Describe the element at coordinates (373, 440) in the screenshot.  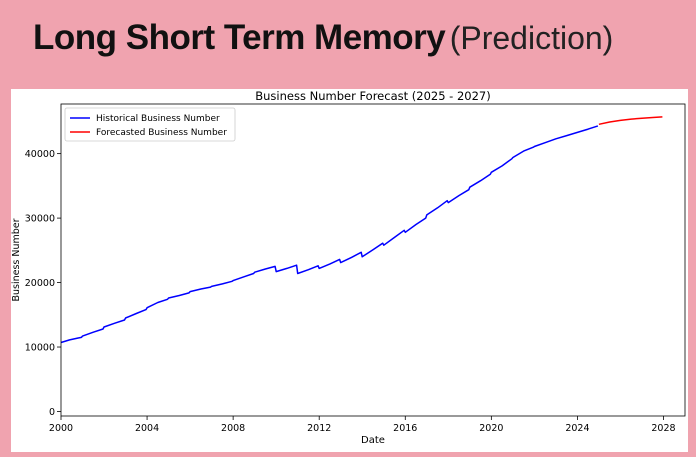
I see `x-axis-label: Date` at that location.